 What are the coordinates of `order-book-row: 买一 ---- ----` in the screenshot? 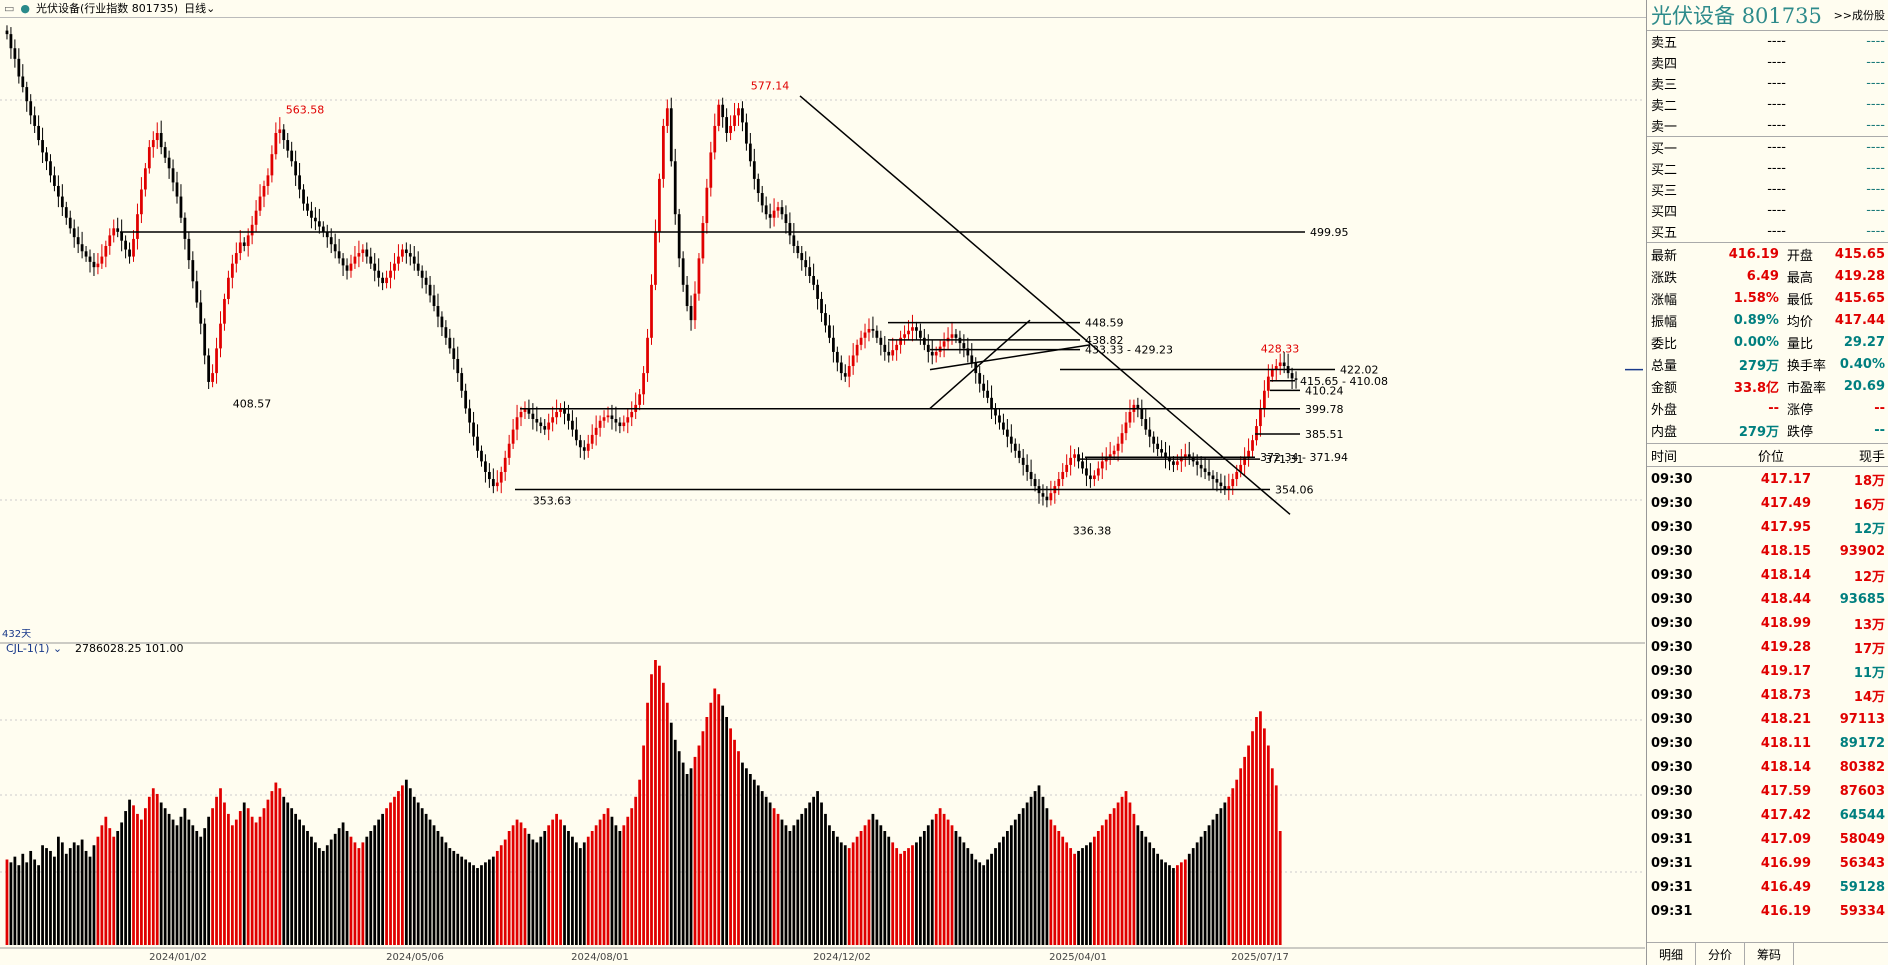 It's located at (1767, 147).